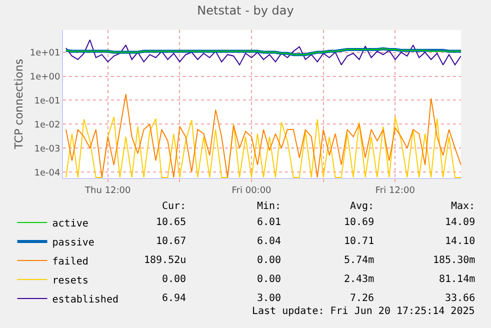  I want to click on text: 7.26, so click(362, 298).